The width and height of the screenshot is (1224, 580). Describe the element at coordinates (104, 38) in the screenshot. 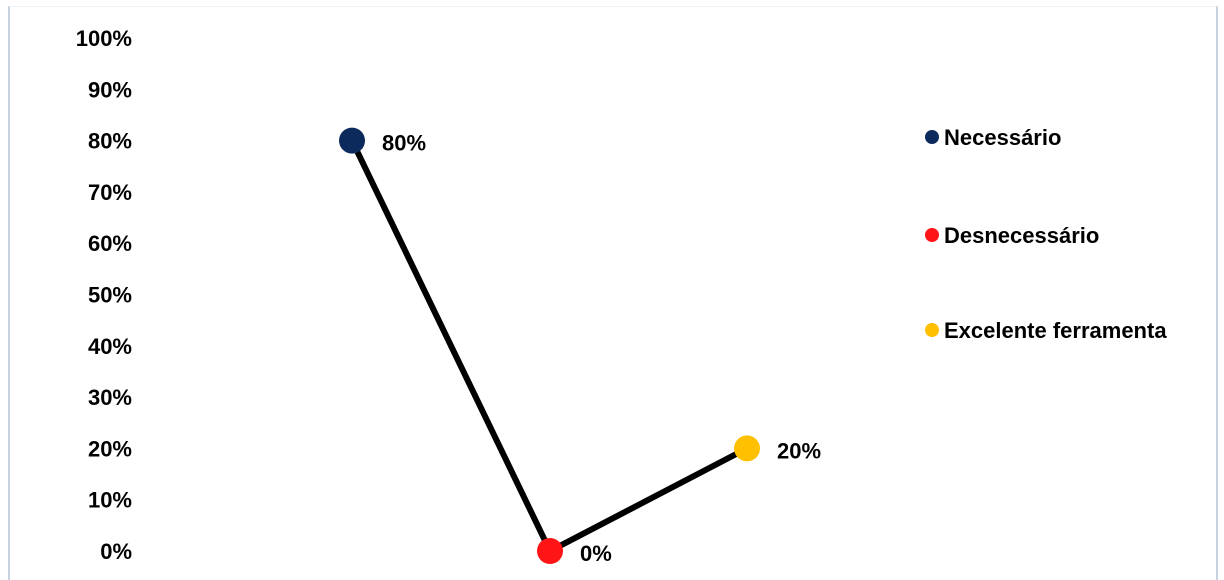

I see `y-tick-label: 100%` at that location.